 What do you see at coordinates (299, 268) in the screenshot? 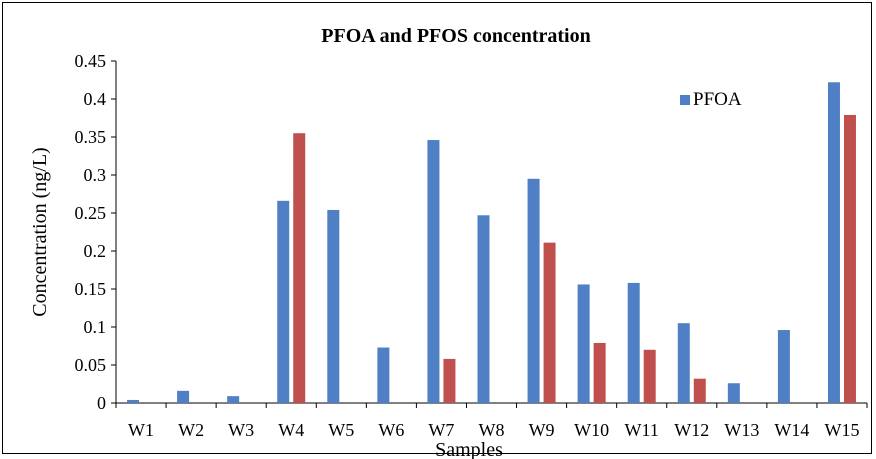
I see `bar-series-2-w4` at bounding box center [299, 268].